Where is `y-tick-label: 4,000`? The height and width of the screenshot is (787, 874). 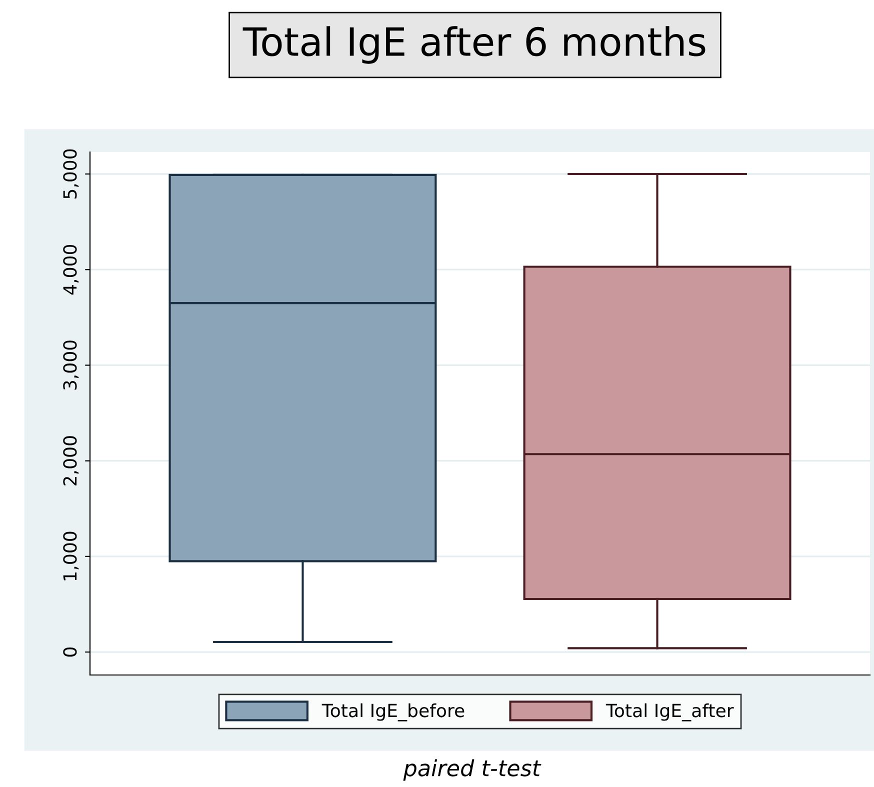
y-tick-label: 4,000 is located at coordinates (71, 269).